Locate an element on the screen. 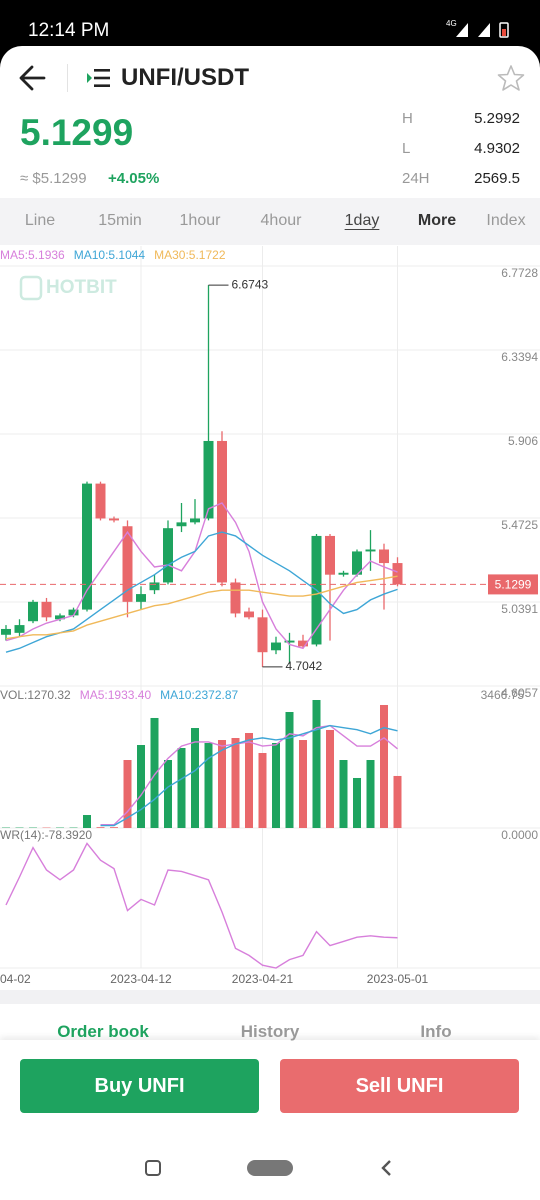 The height and width of the screenshot is (1200, 540). legend-label: WR(14):-78.3920 is located at coordinates (46, 835).